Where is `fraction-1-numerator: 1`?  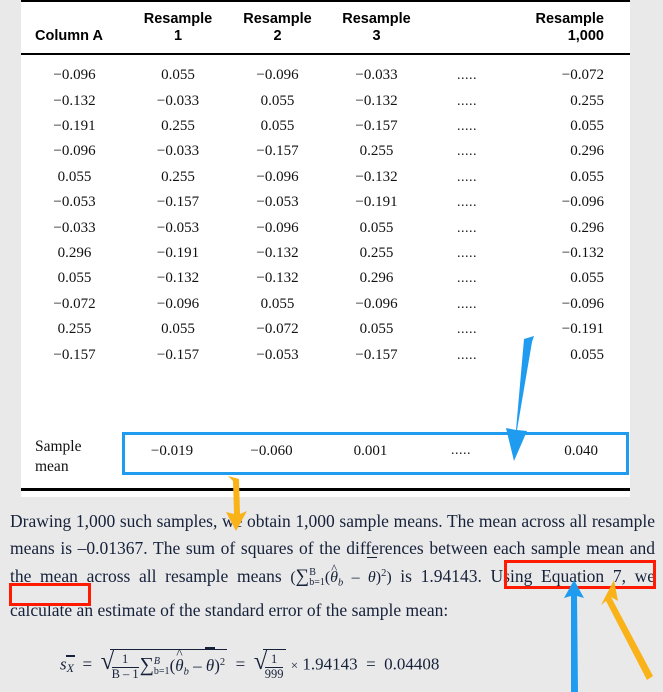 fraction-1-numerator: 1 is located at coordinates (125, 659).